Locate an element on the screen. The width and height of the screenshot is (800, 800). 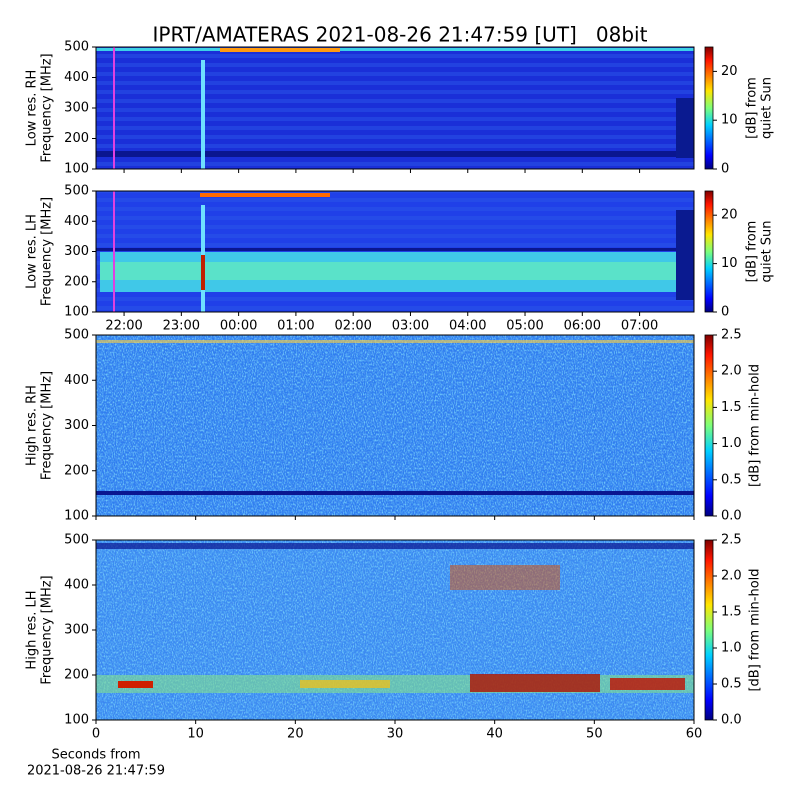
x-tick-label: 01:00 is located at coordinates (295, 326).